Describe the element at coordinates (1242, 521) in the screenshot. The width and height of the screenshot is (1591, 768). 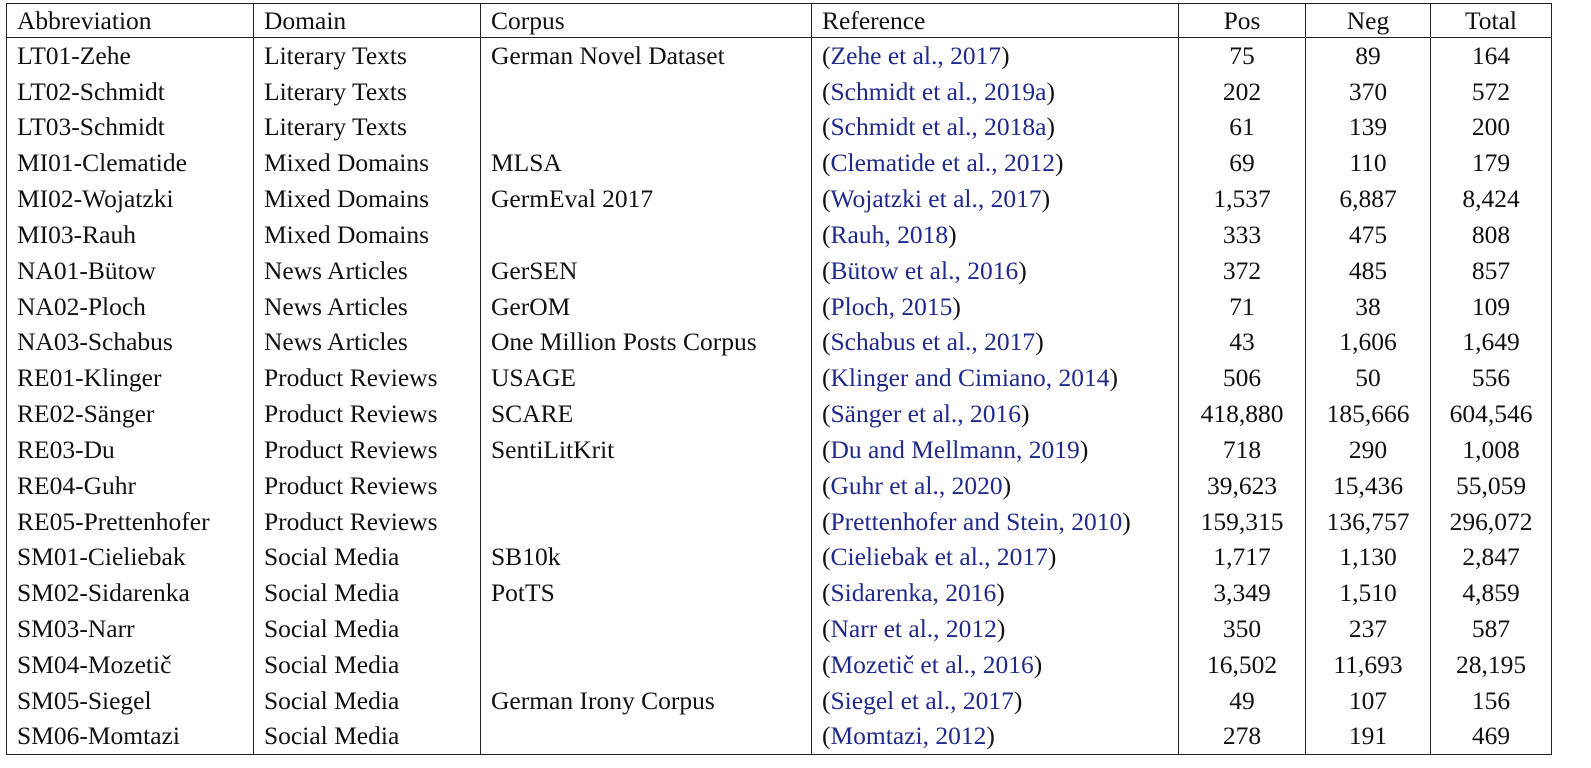
I see `cell-pos: 159,315` at that location.